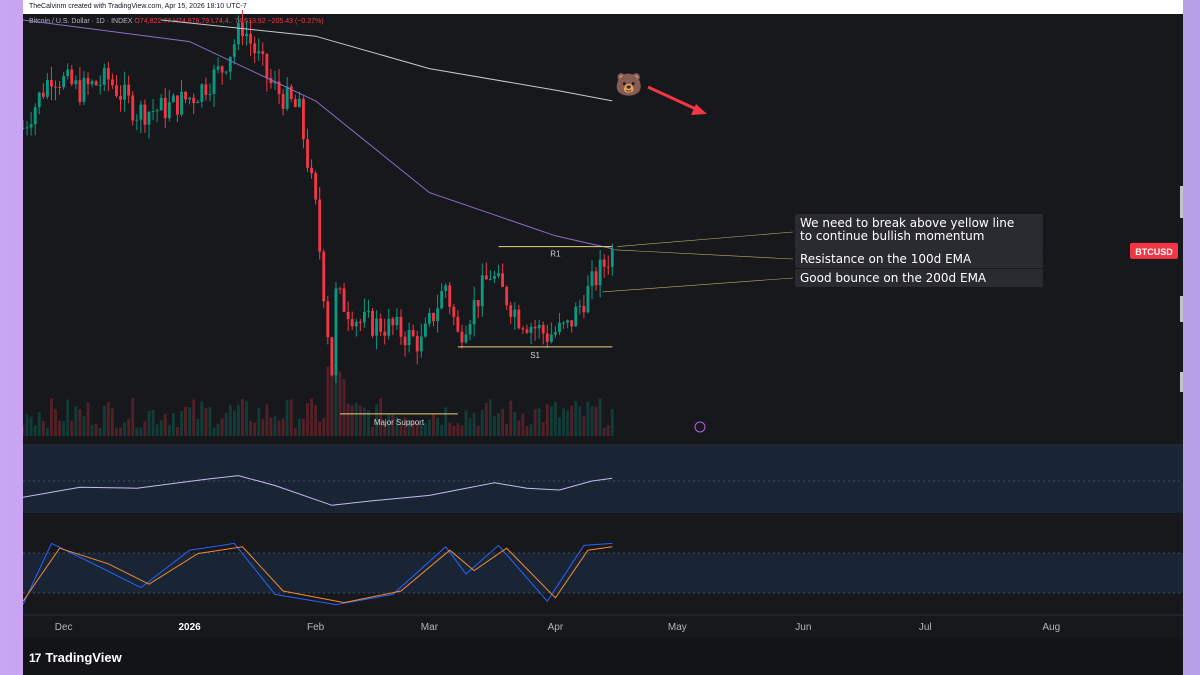  What do you see at coordinates (1051, 627) in the screenshot?
I see `time-tick-label: Aug` at bounding box center [1051, 627].